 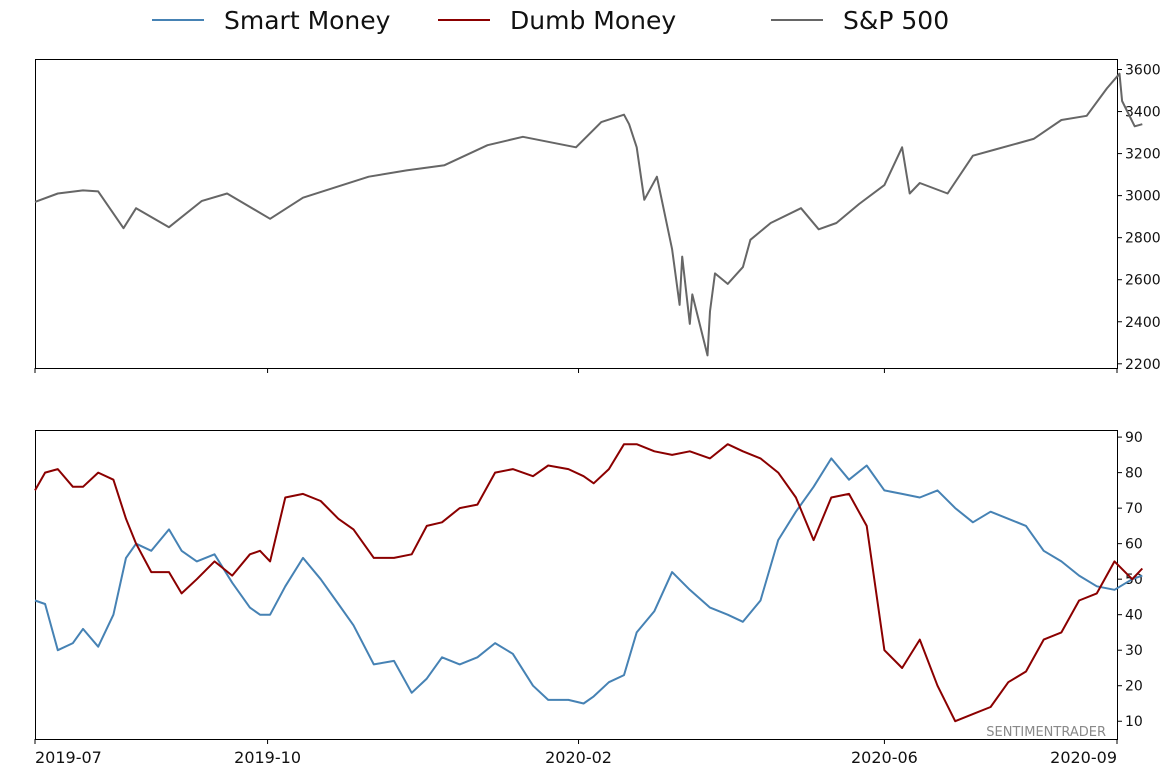 I want to click on sentiment-ytick-label-20: 20, so click(x=1134, y=687).